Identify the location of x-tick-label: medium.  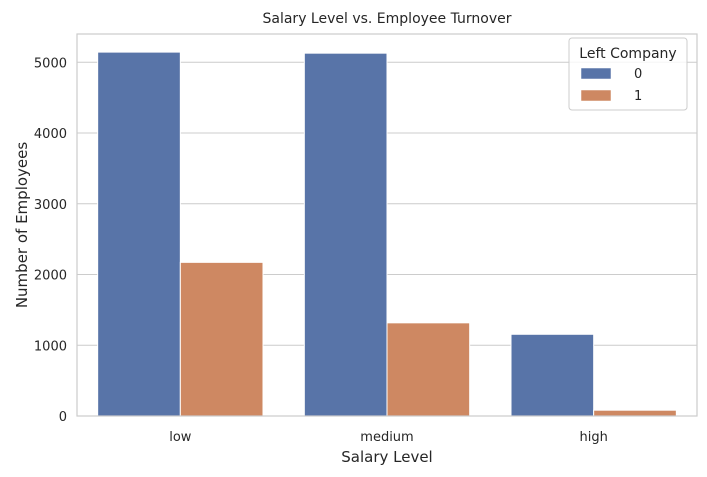
(386, 437).